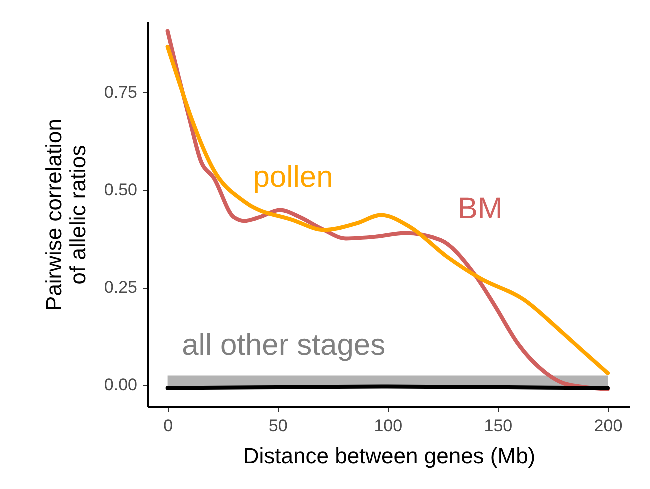 The width and height of the screenshot is (650, 489). I want to click on y-tick-label: 0.75, so click(121, 92).